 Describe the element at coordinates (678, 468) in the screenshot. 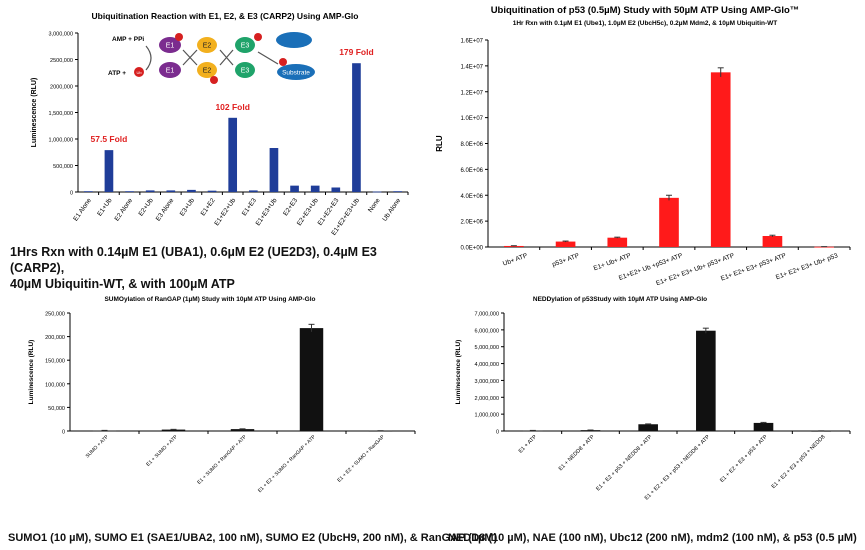

I see `x-tick-label: E1 + E2 + E3 + p53 + NEDD8 + ATP` at that location.